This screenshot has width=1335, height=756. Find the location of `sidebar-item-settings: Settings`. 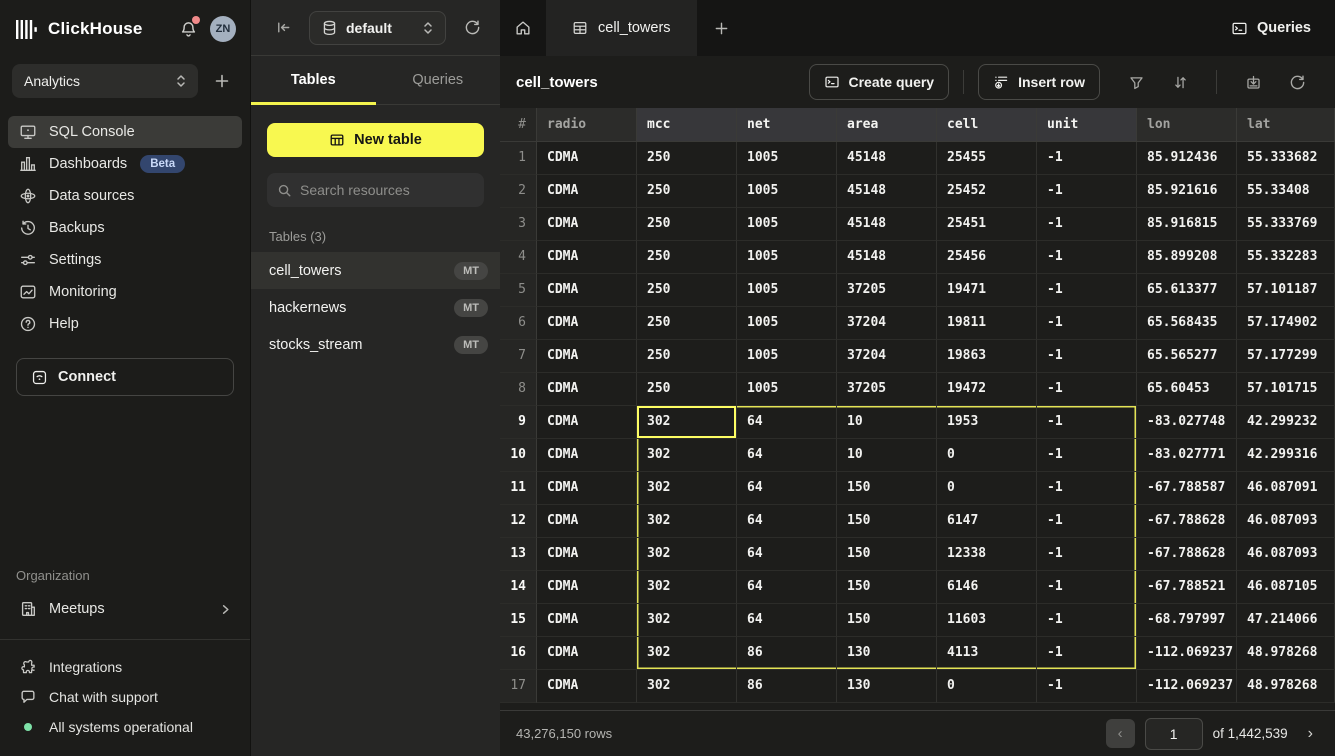

sidebar-item-settings: Settings is located at coordinates (125, 260).